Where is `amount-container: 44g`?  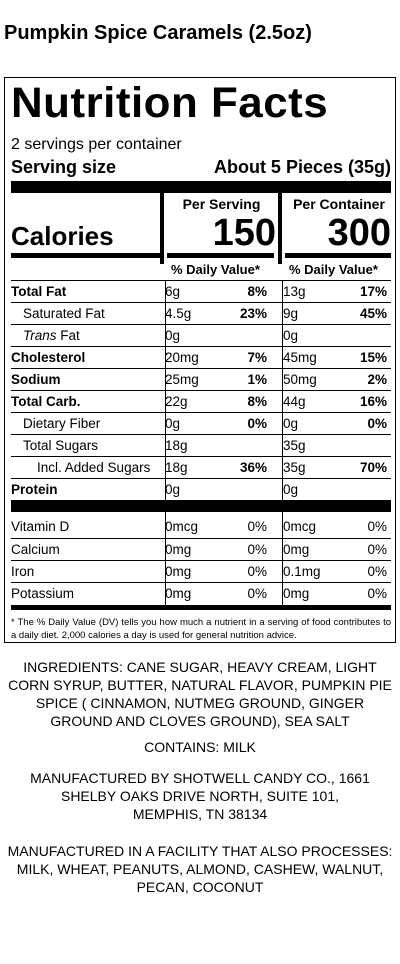
amount-container: 44g is located at coordinates (294, 401).